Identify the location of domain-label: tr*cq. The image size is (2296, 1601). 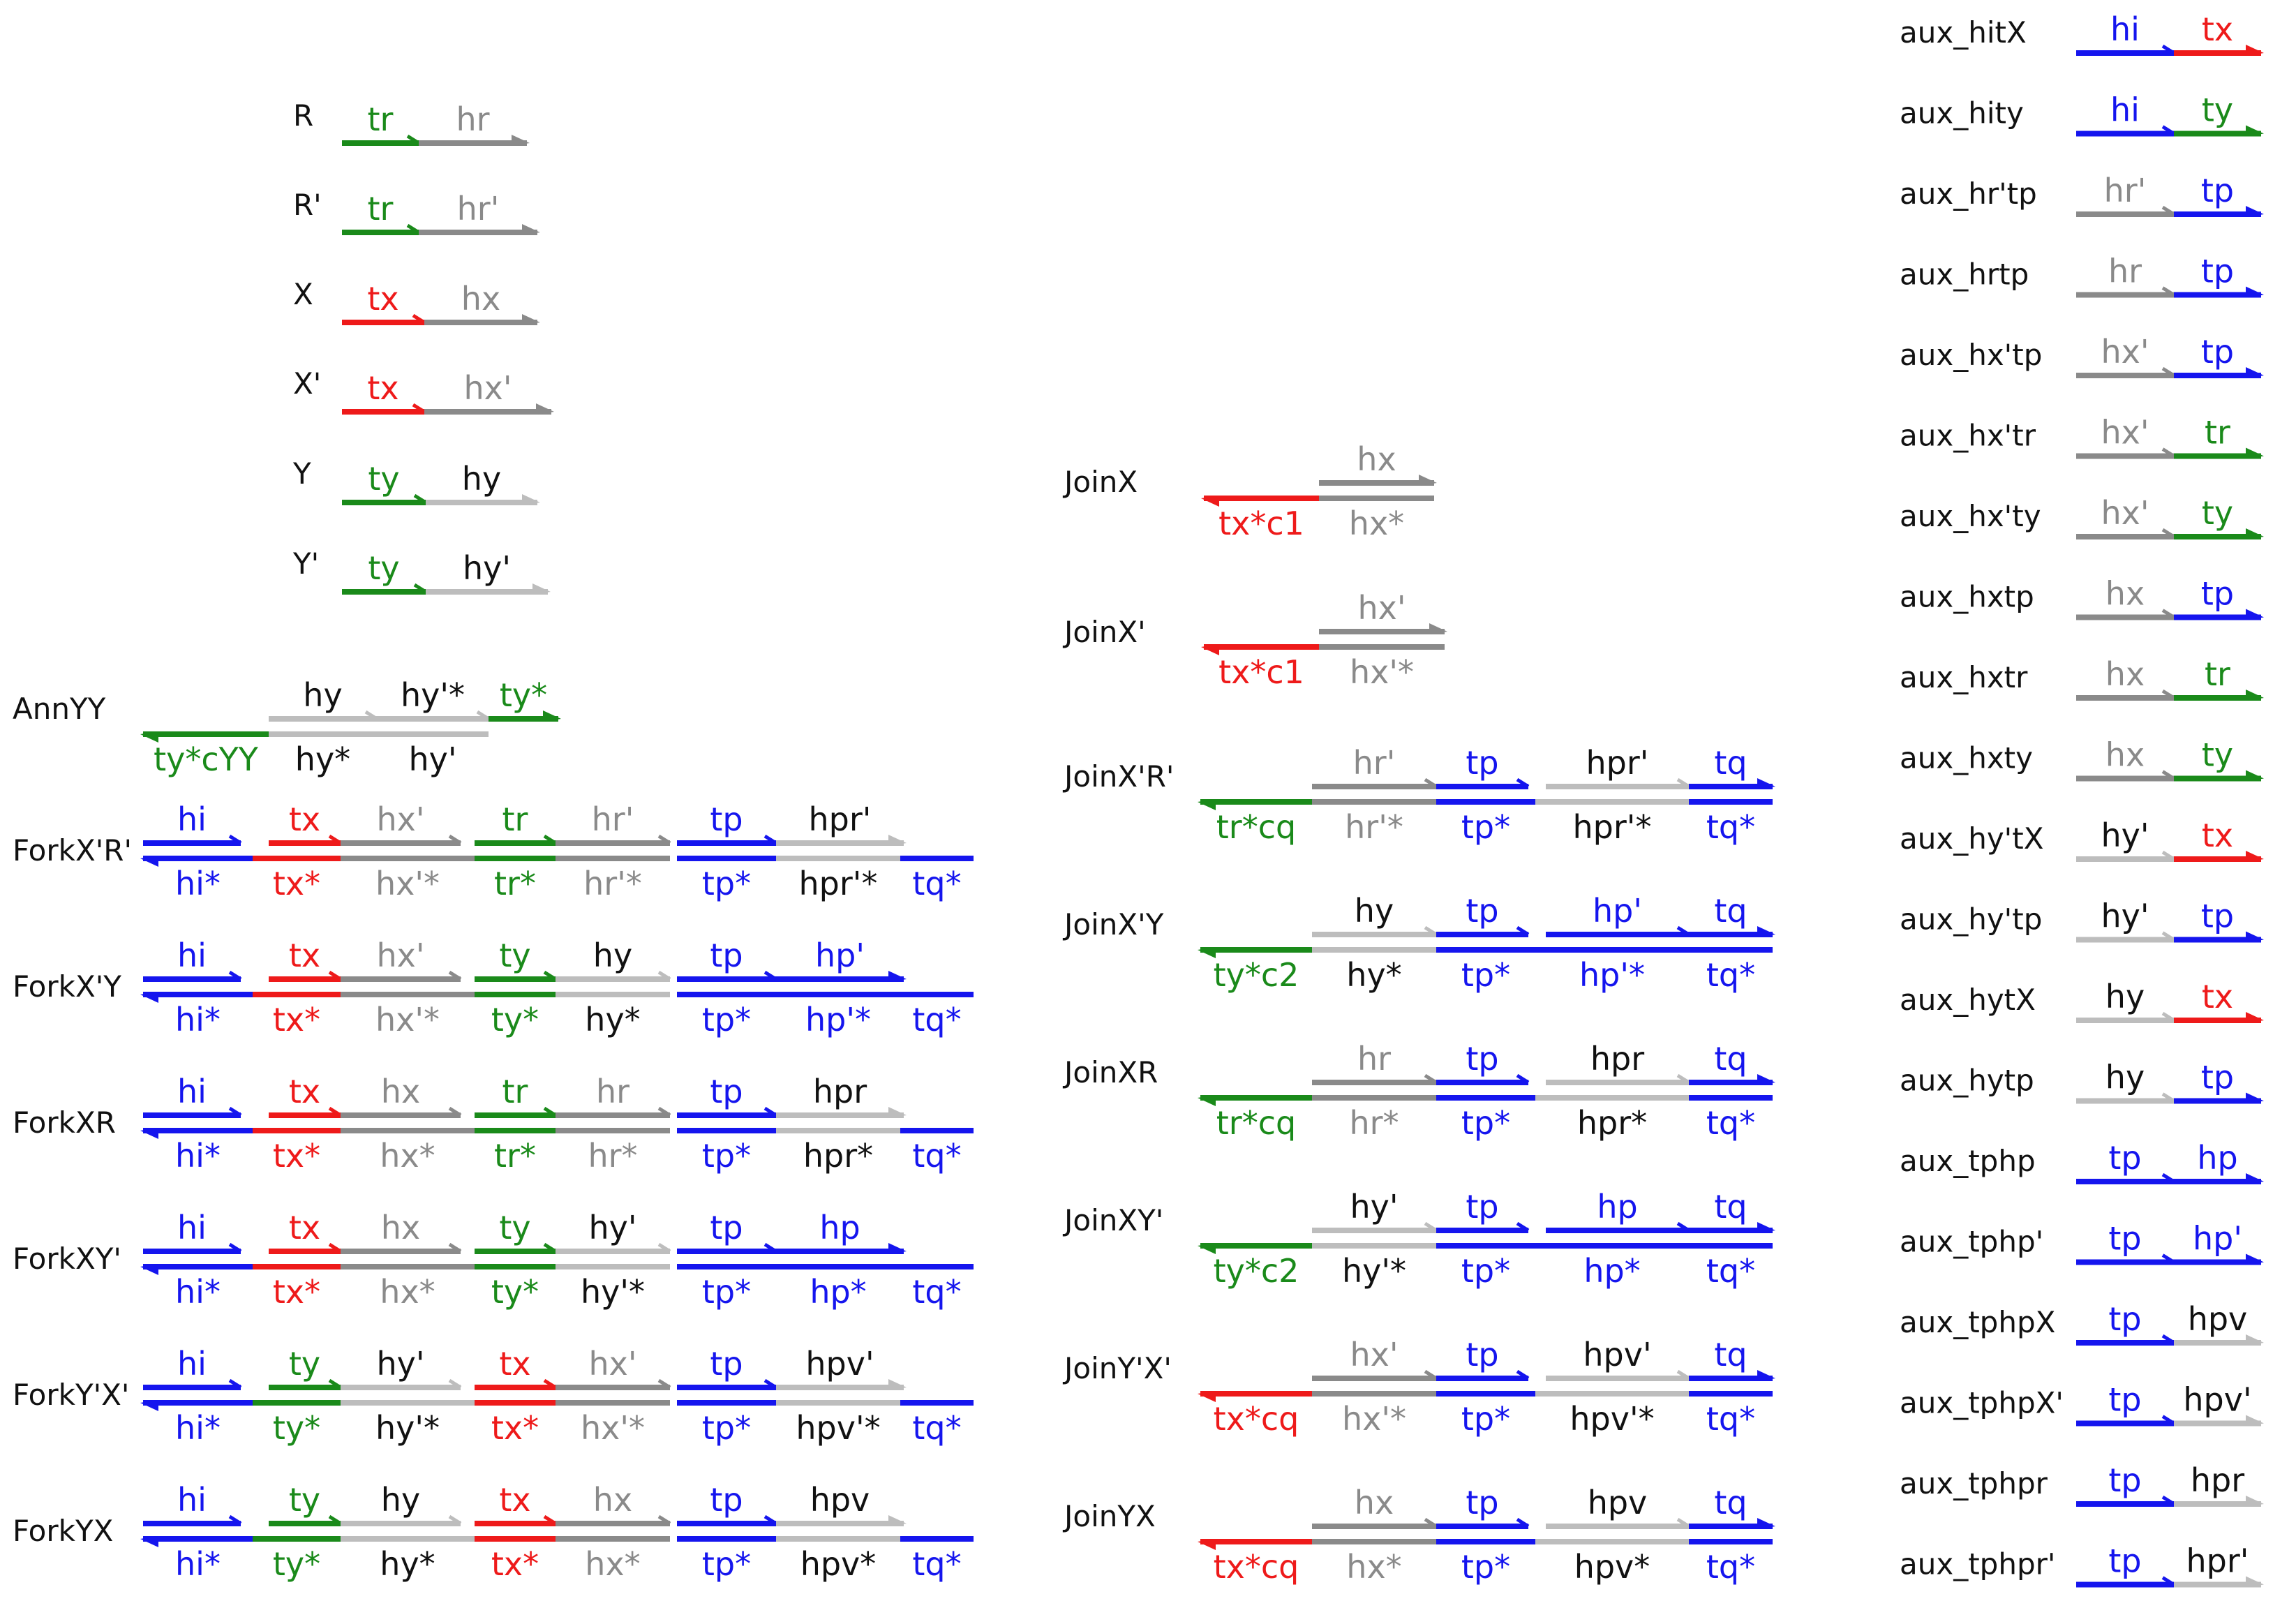
(1256, 1123).